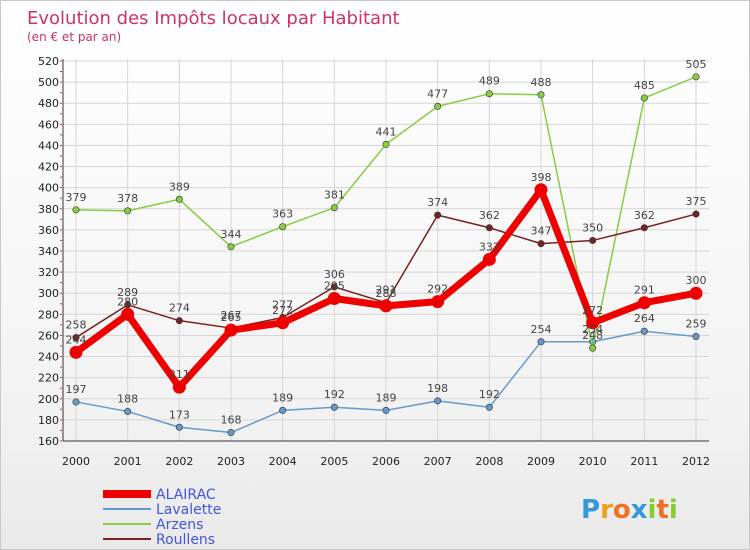 This screenshot has height=550, width=750. What do you see at coordinates (489, 81) in the screenshot?
I see `data-label-arzens: 489` at bounding box center [489, 81].